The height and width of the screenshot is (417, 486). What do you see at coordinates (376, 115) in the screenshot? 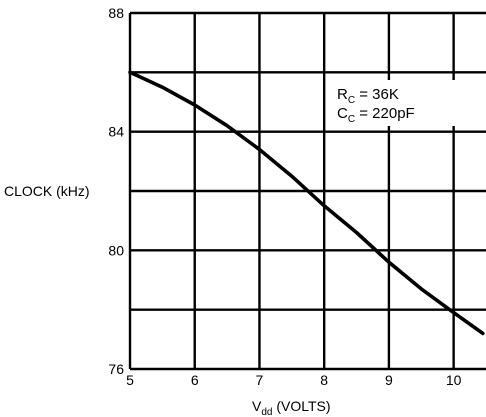
I see `annotation-cc: CC = 220pF` at bounding box center [376, 115].